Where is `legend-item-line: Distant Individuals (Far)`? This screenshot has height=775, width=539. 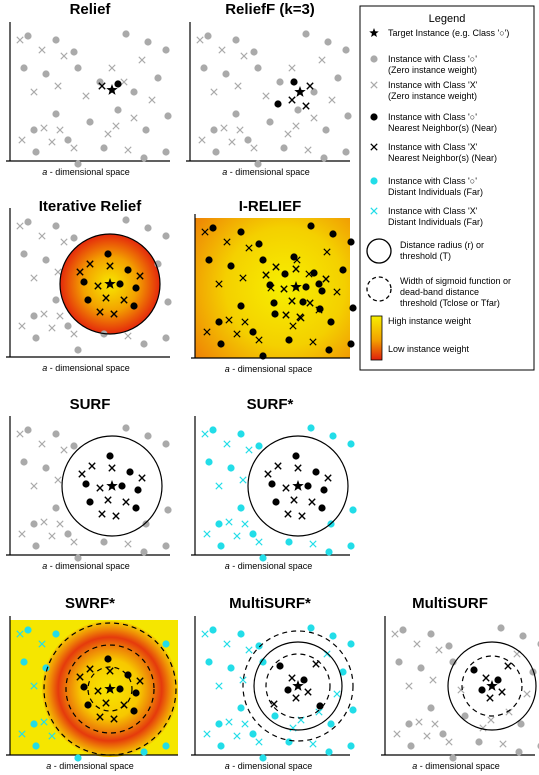 legend-item-line: Distant Individuals (Far) is located at coordinates (435, 222).